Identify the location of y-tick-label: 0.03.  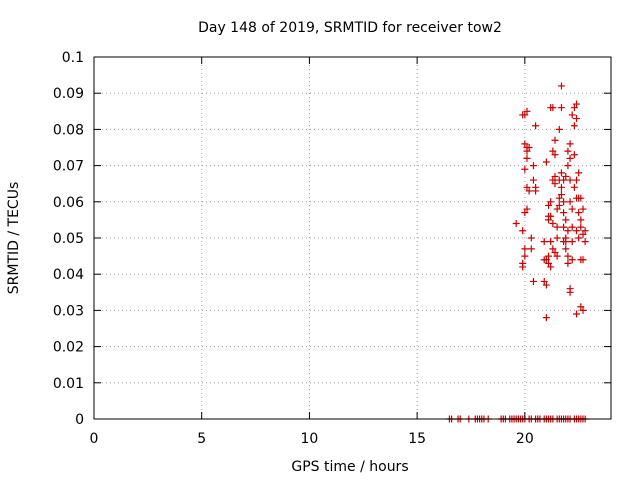
(68, 311).